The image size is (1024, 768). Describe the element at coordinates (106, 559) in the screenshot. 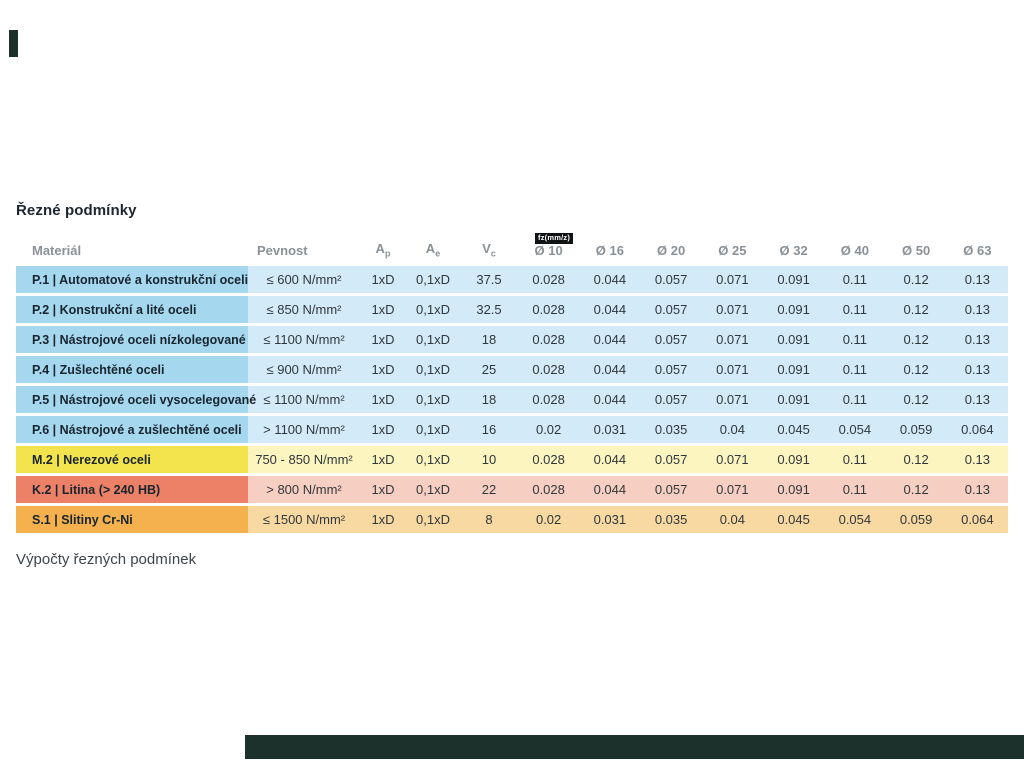

I see `calculations-section-link: Výpočty řezných podmínek` at that location.